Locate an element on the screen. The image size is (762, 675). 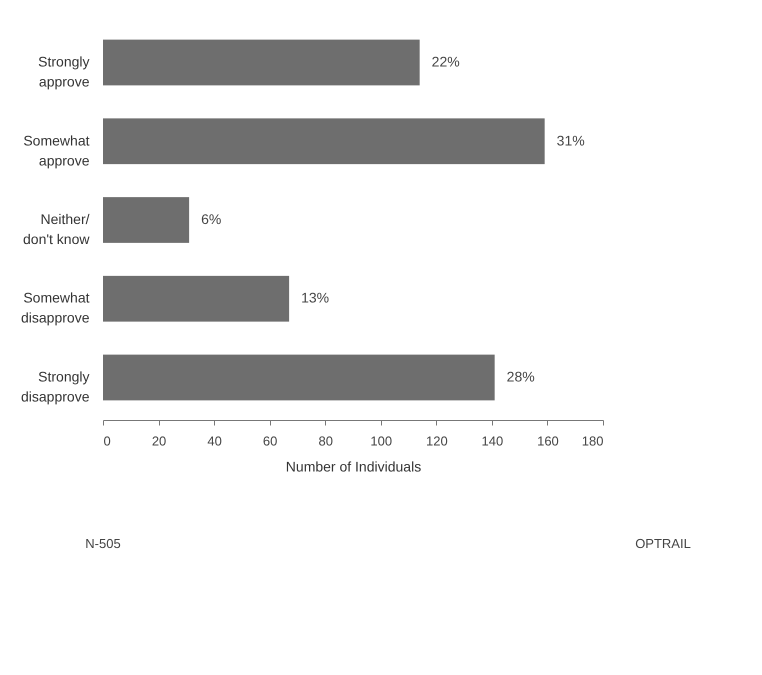
x-tick-label: 160 is located at coordinates (548, 441).